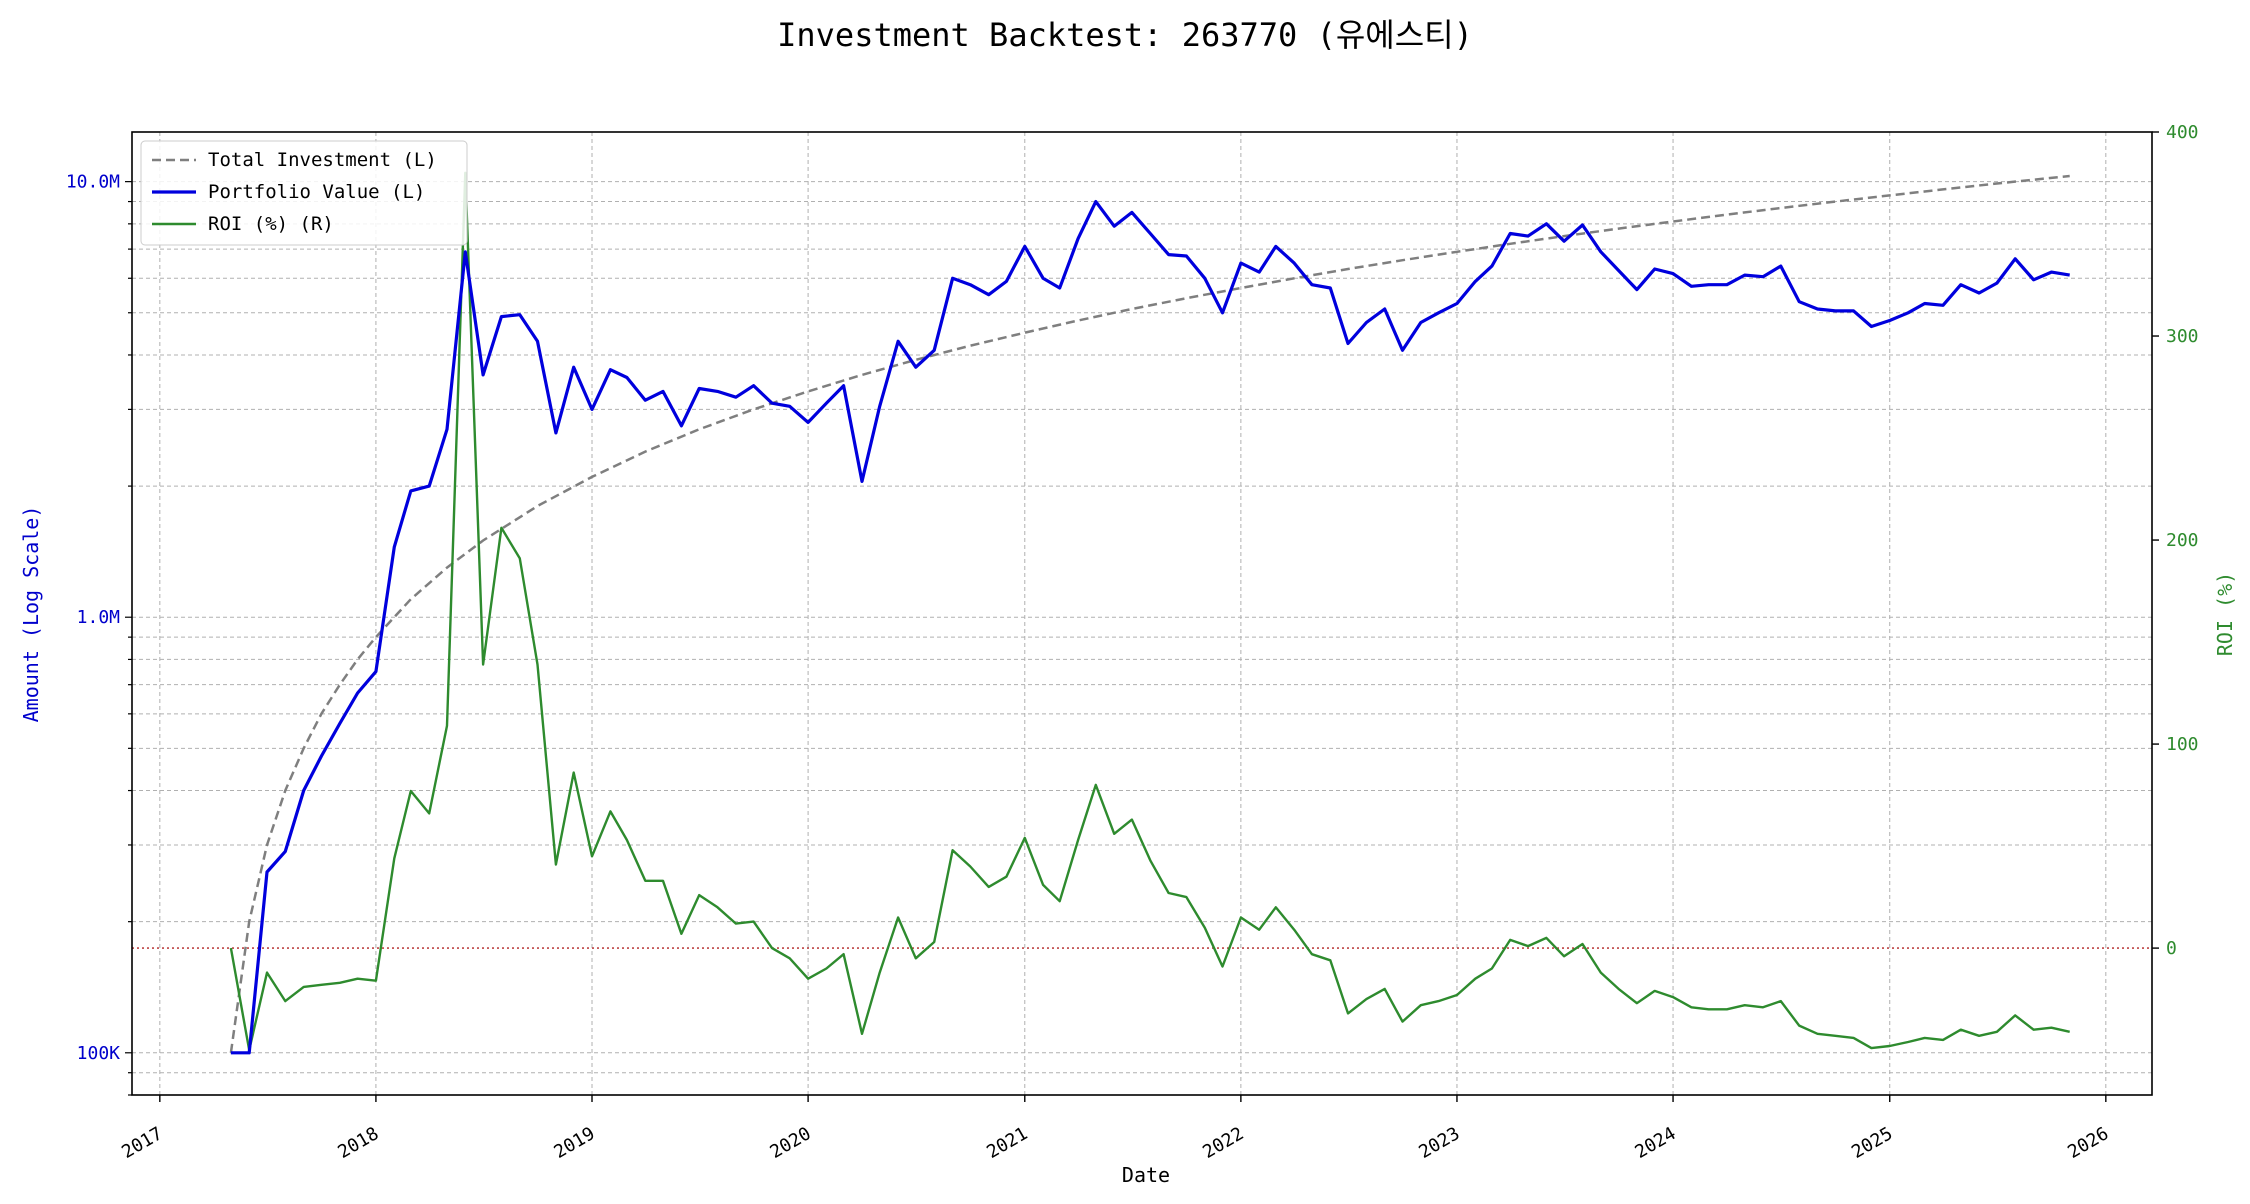  I want to click on right-axis-label: ROI (%), so click(2225, 614).